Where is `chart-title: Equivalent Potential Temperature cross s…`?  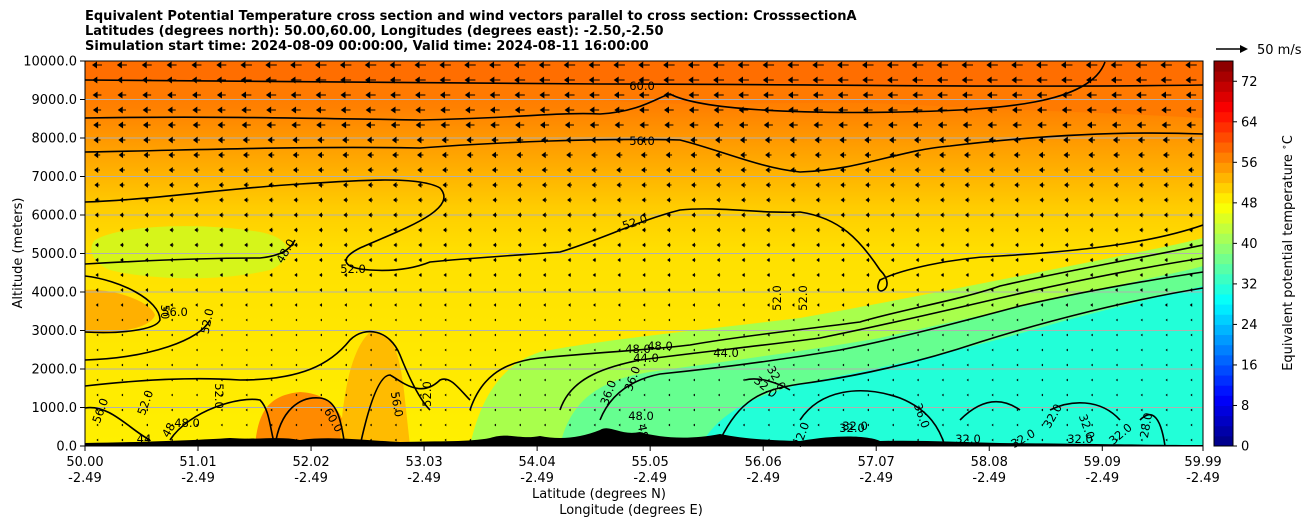 chart-title: Equivalent Potential Temperature cross s… is located at coordinates (471, 31).